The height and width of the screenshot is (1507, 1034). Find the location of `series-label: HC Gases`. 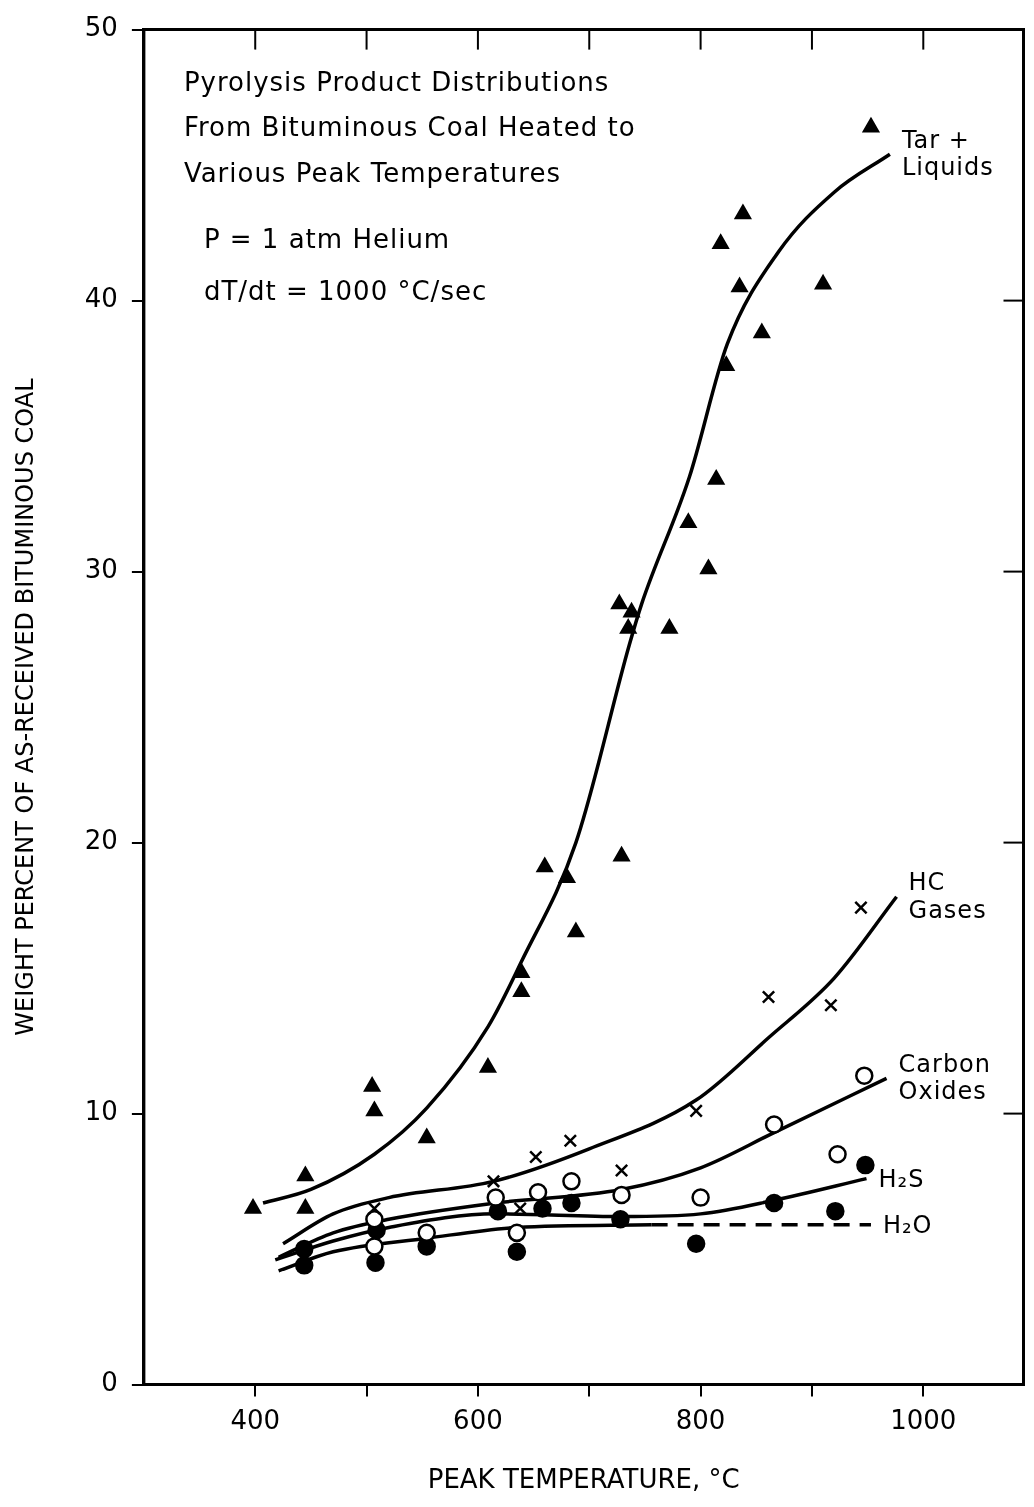

series-label: HC Gases is located at coordinates (948, 896).